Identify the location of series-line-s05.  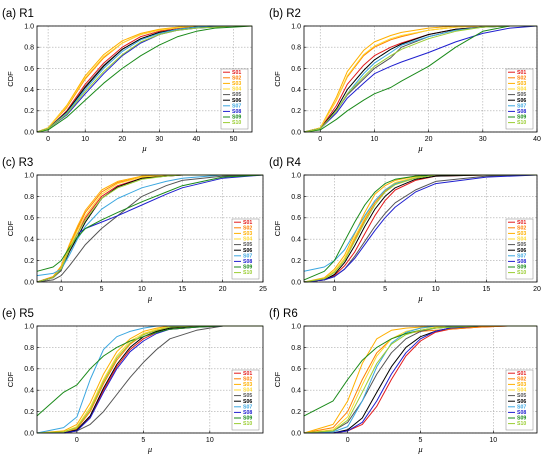
(150, 228).